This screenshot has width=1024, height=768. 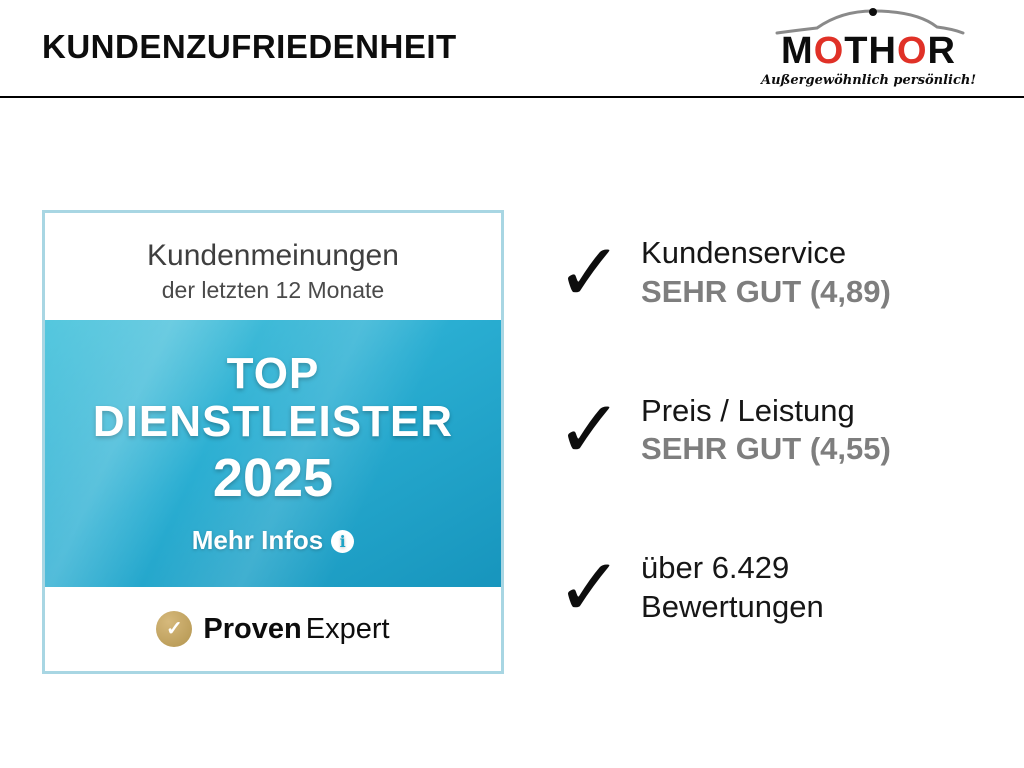 What do you see at coordinates (257, 539) in the screenshot?
I see `more-info-label: Mehr Infos` at bounding box center [257, 539].